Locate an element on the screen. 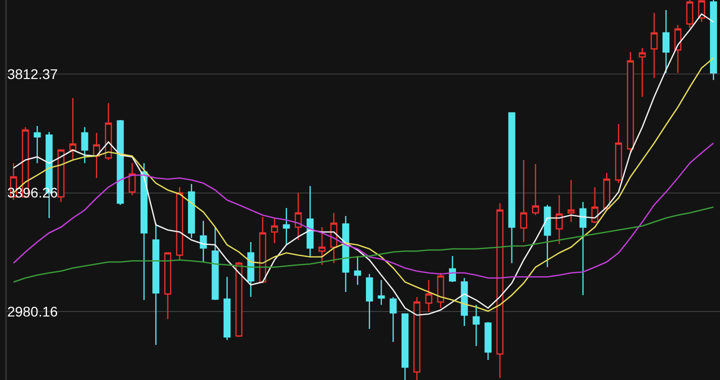 The width and height of the screenshot is (720, 380). y-tick-label: 3812.37 is located at coordinates (32, 74).